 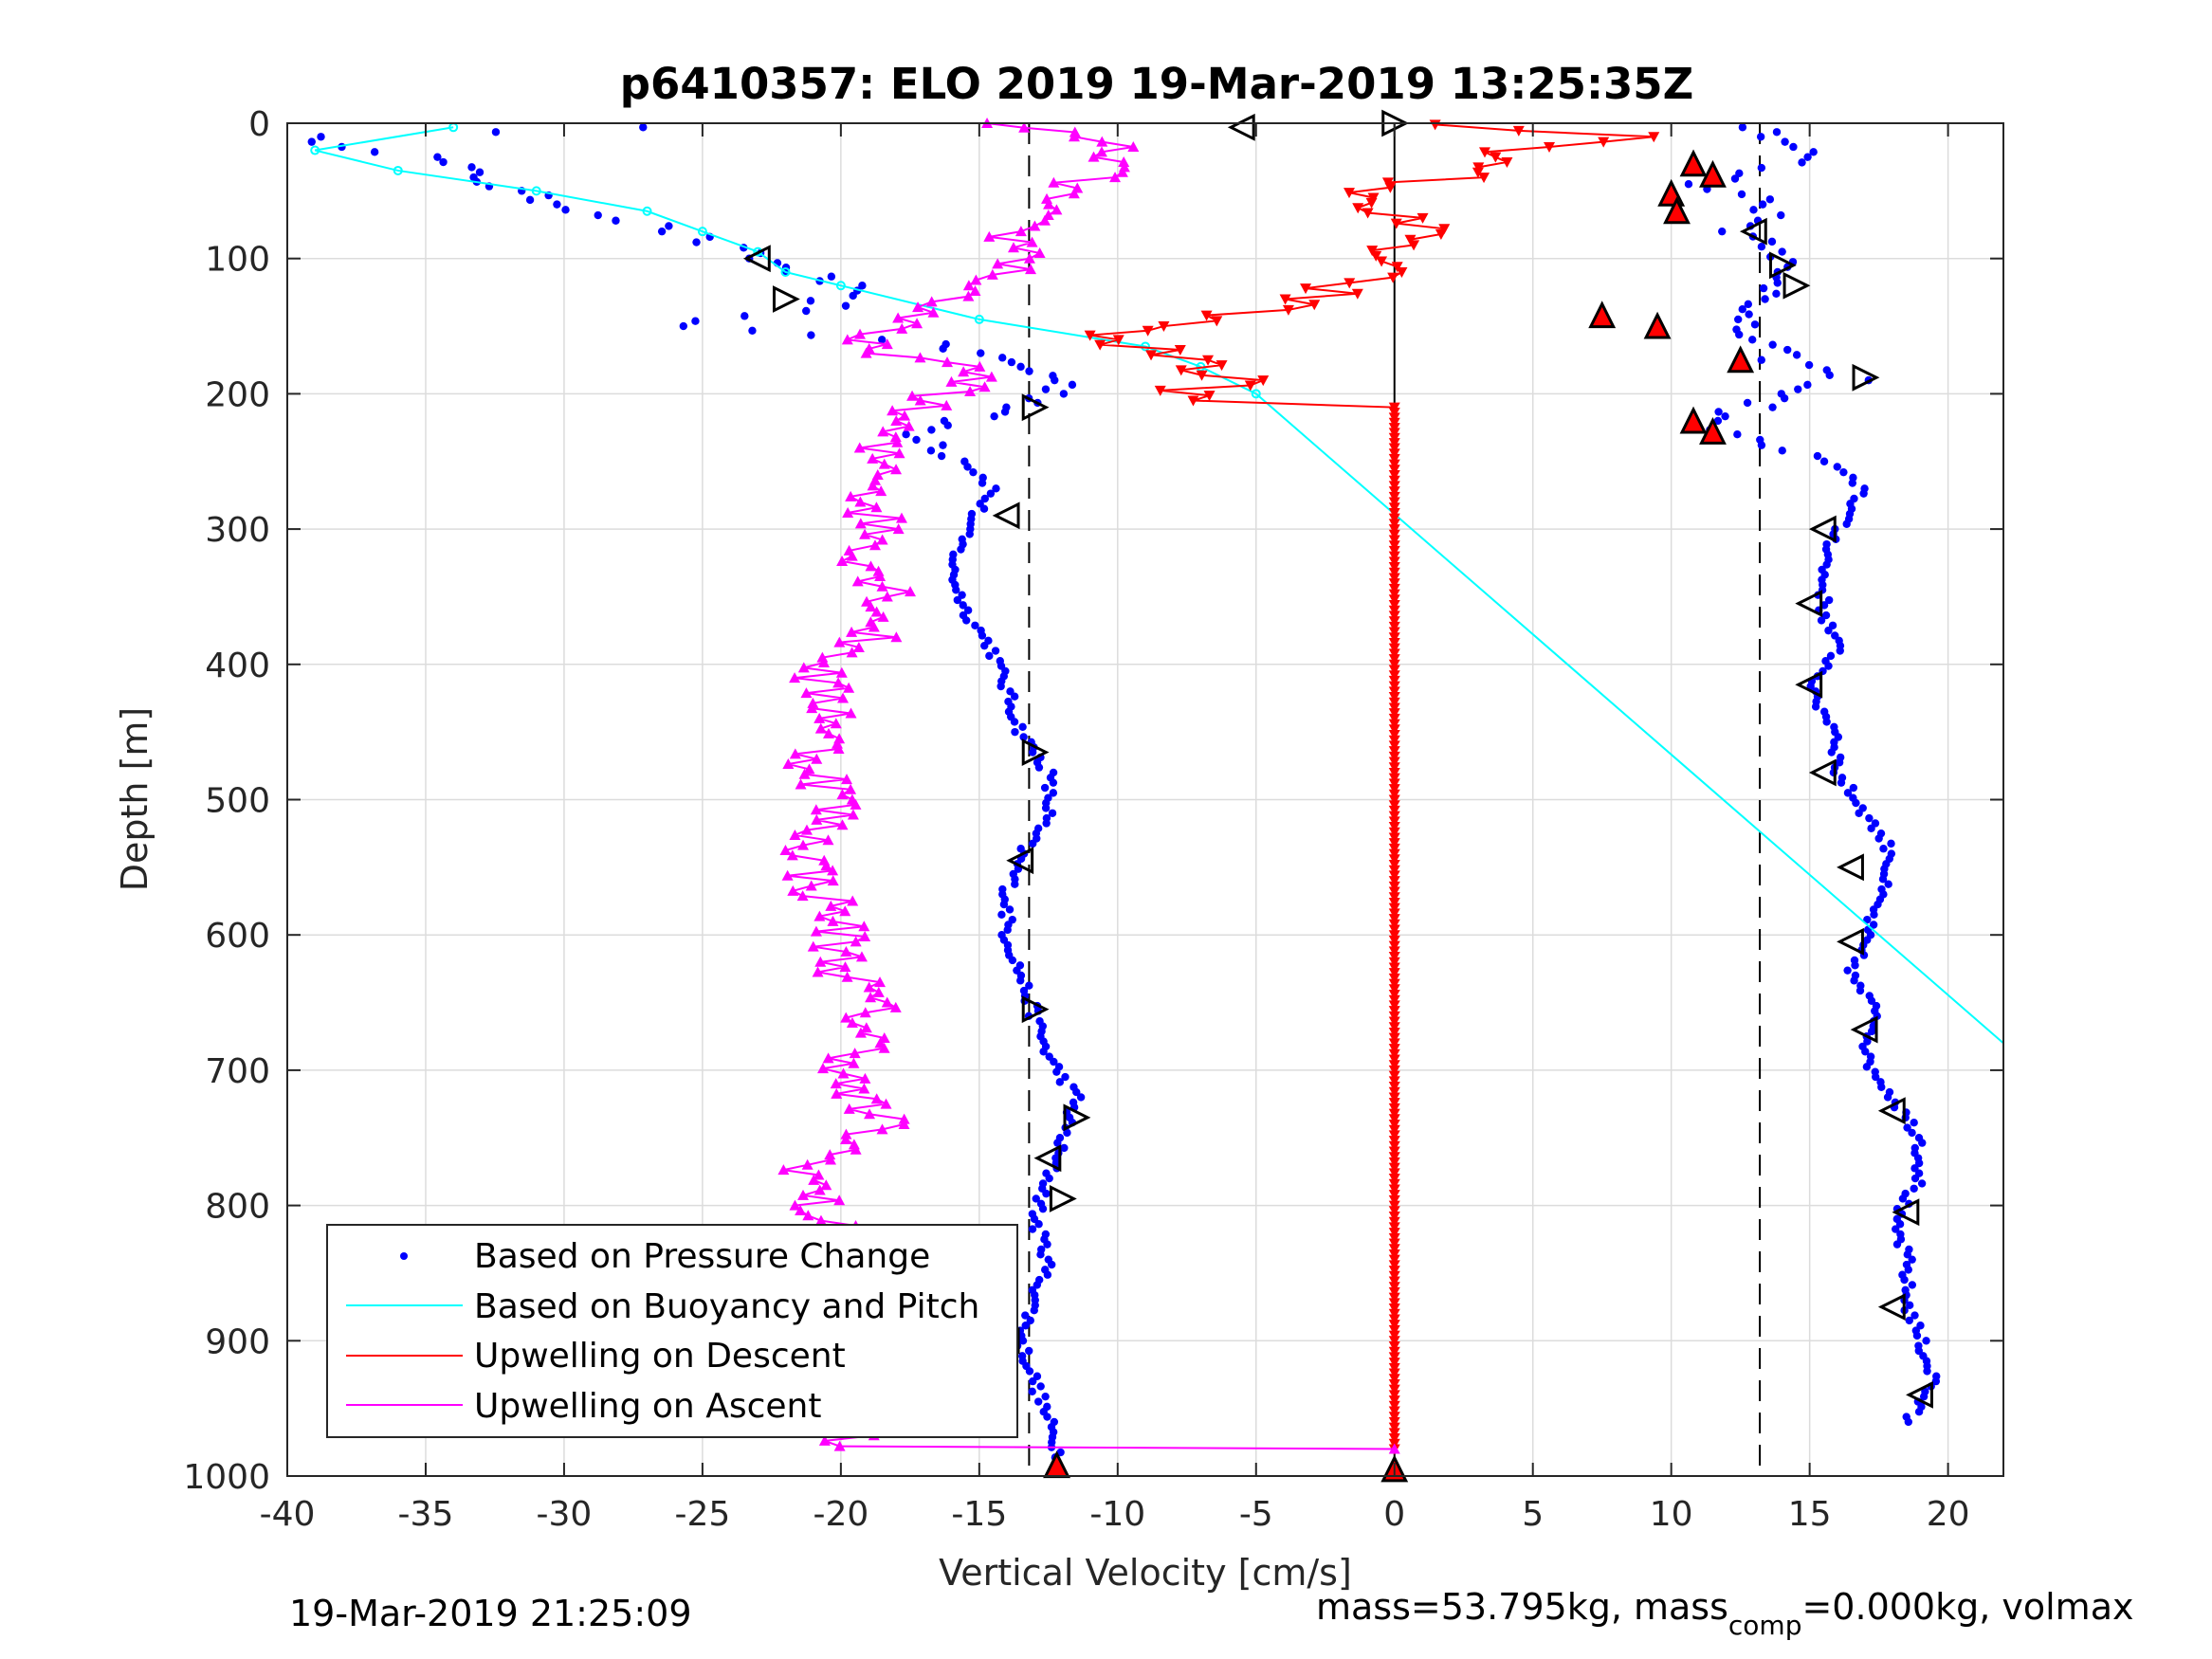 I want to click on y-tick-label: 500, so click(x=237, y=801).